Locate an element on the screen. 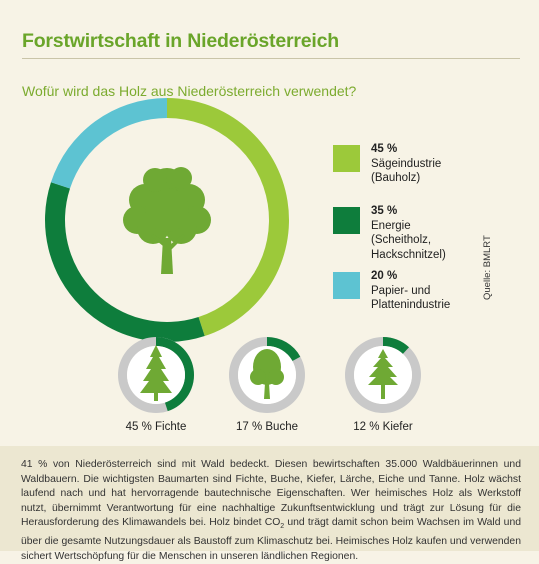 This screenshot has width=539, height=564. species-label-1: 45 % Fichte is located at coordinates (156, 427).